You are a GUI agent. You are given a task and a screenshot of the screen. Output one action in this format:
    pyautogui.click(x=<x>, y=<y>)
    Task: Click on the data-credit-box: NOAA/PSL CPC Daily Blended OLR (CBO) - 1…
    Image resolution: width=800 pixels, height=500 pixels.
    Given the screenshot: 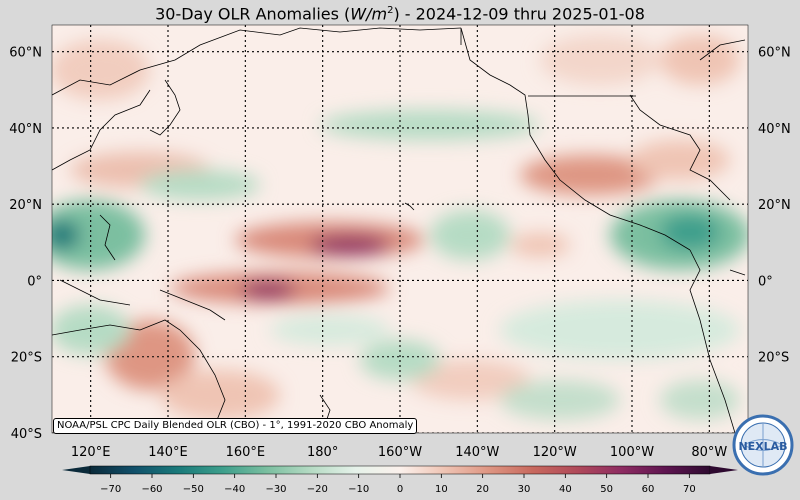 What is the action you would take?
    pyautogui.click(x=235, y=426)
    